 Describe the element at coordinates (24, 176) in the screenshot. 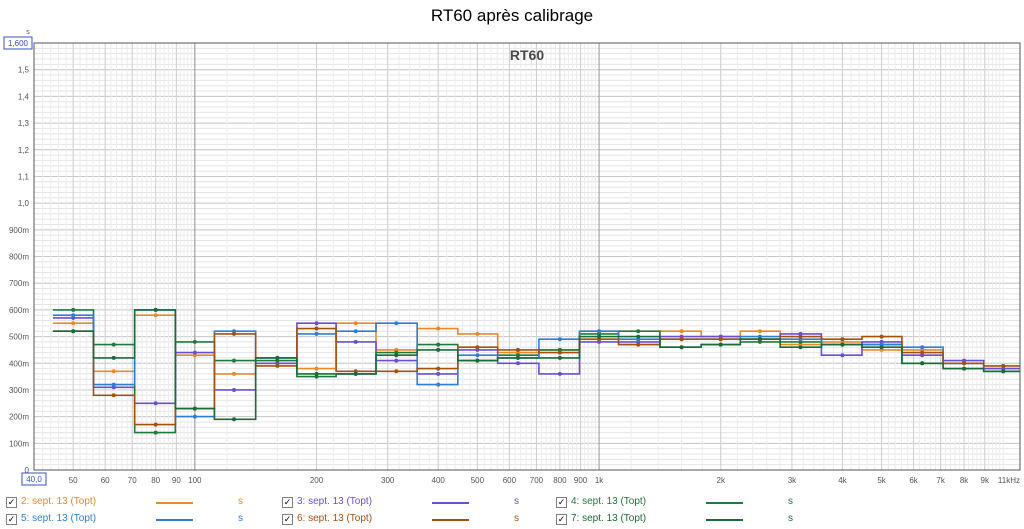

I see `y-tick-label: 1,1` at that location.